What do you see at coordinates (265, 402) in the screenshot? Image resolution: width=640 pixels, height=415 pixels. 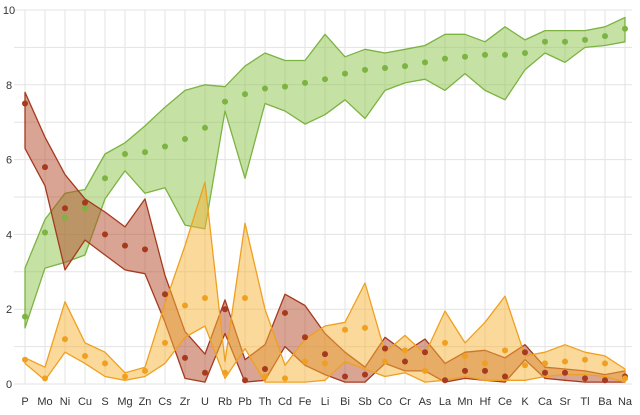 I see `x-tick-label: Th` at bounding box center [265, 402].